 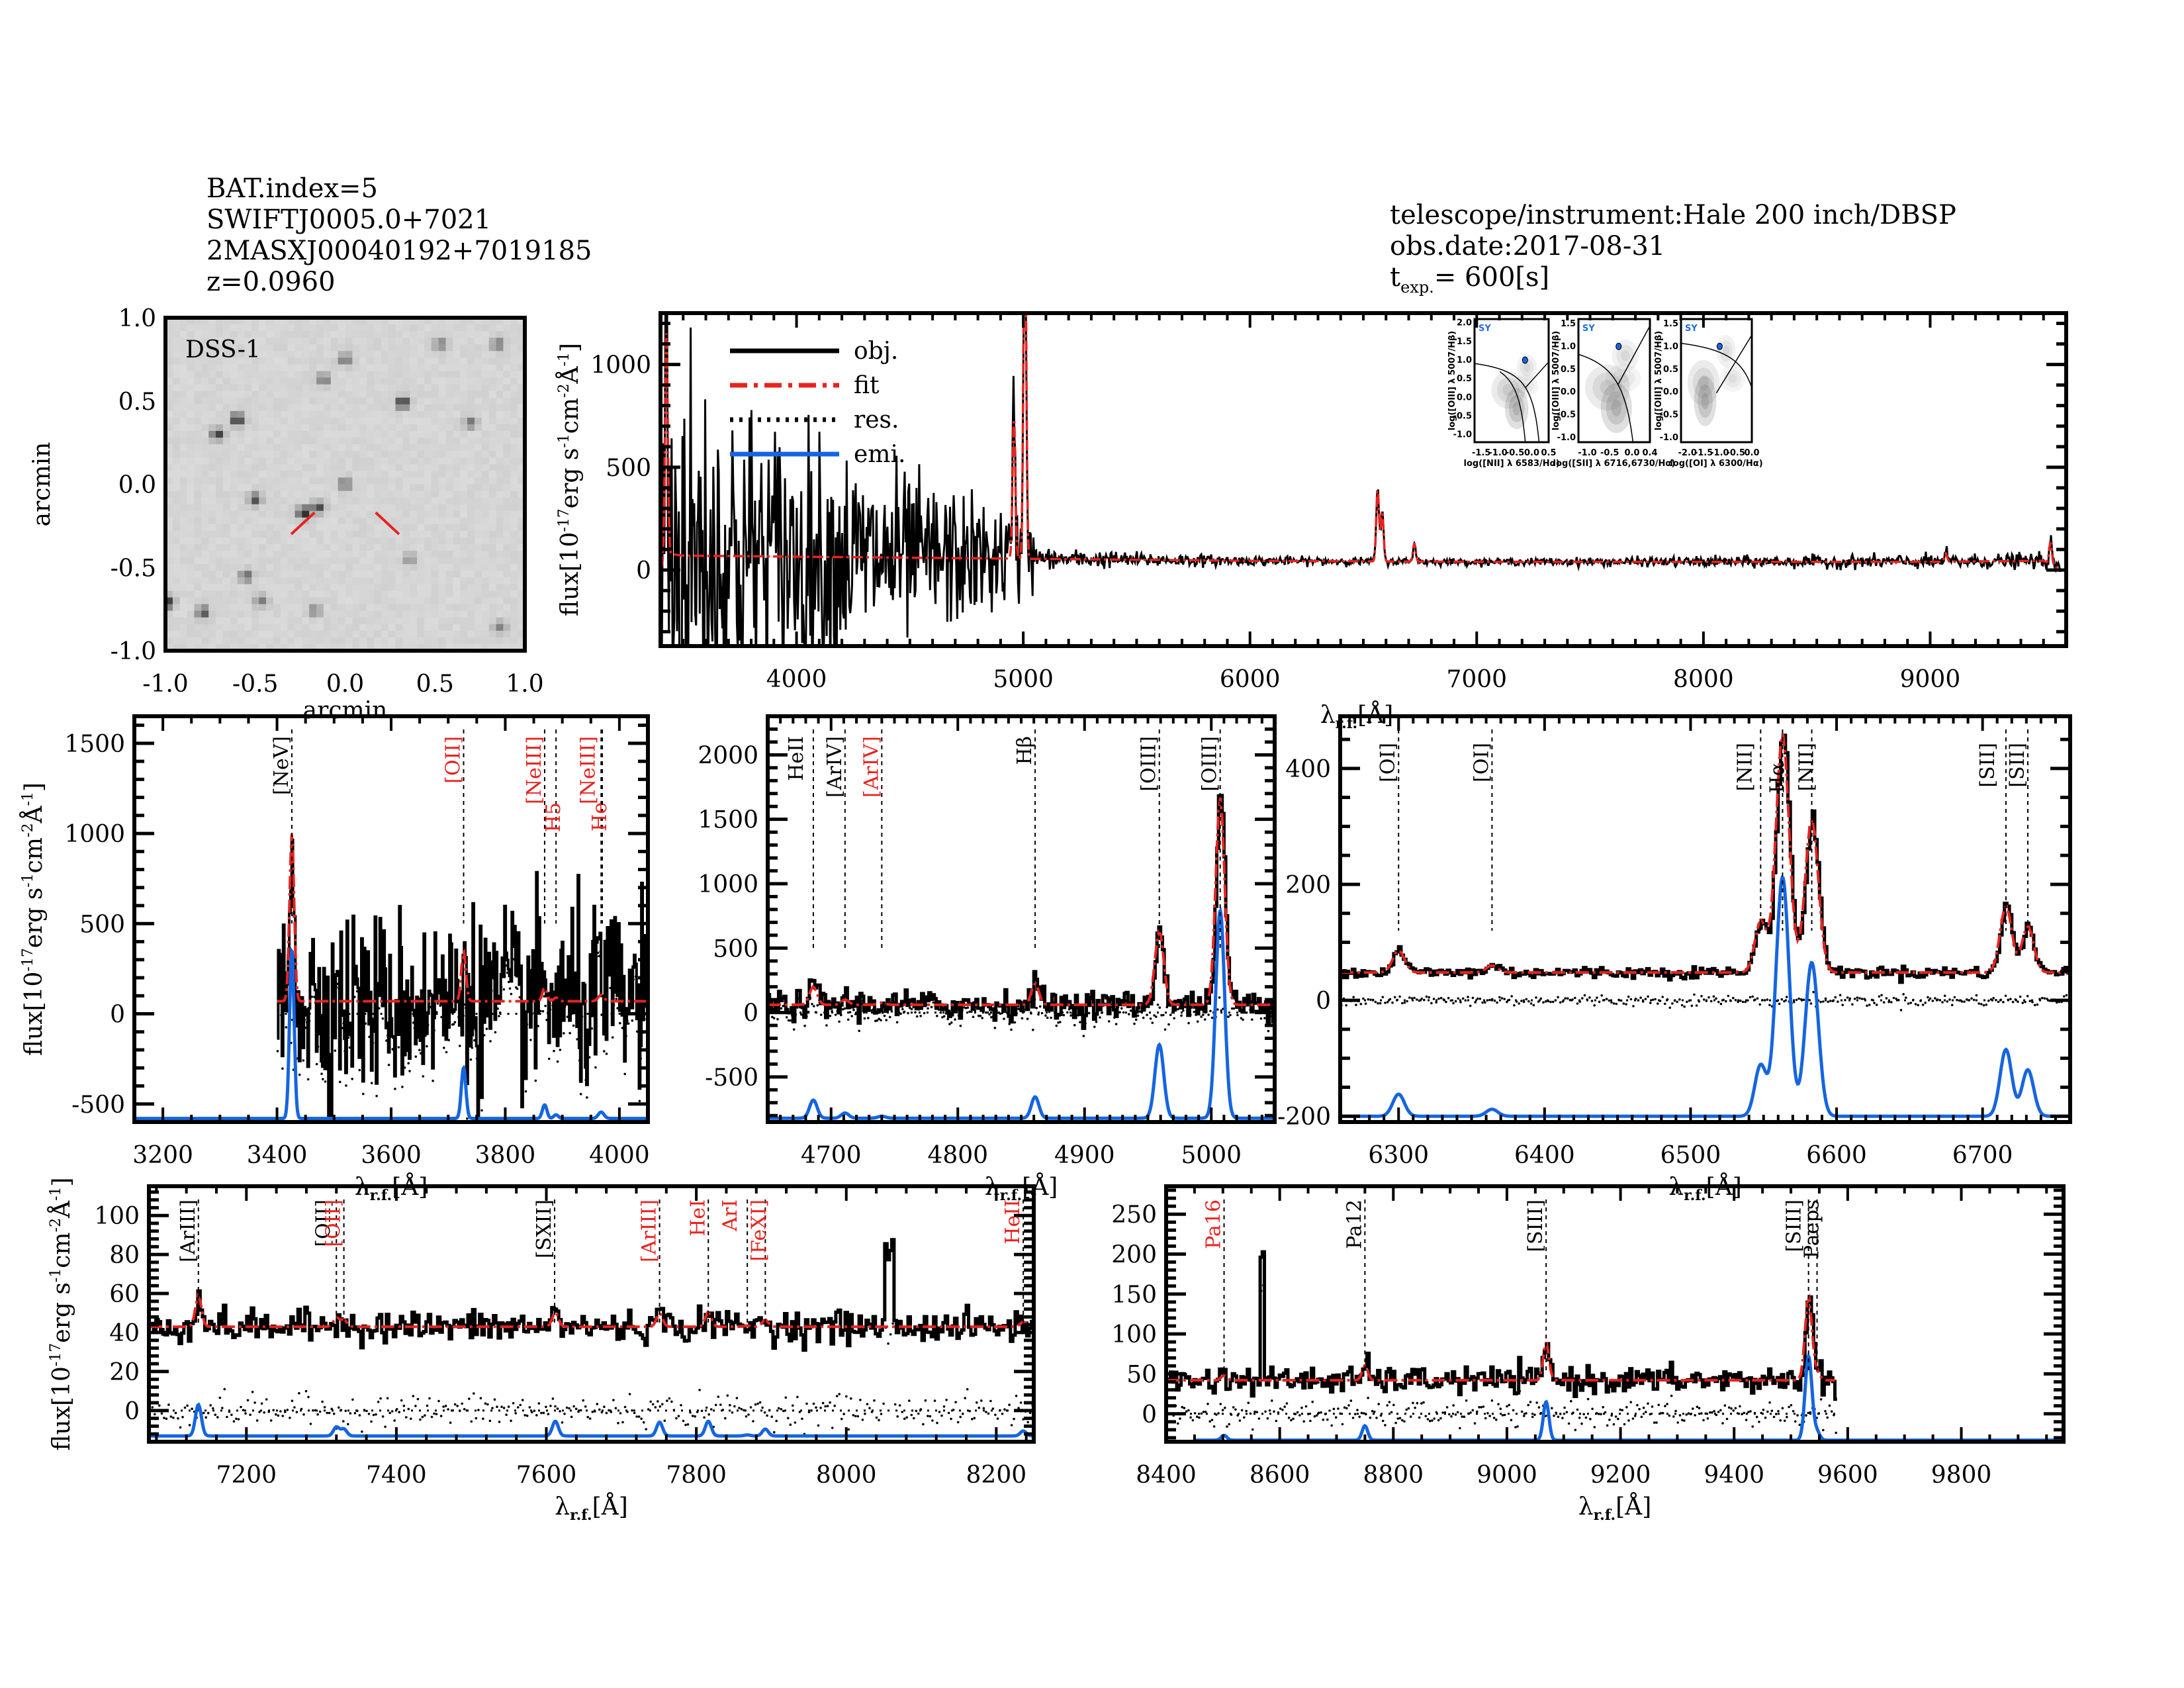 What do you see at coordinates (731, 1215) in the screenshot?
I see `line-label: ArI` at bounding box center [731, 1215].